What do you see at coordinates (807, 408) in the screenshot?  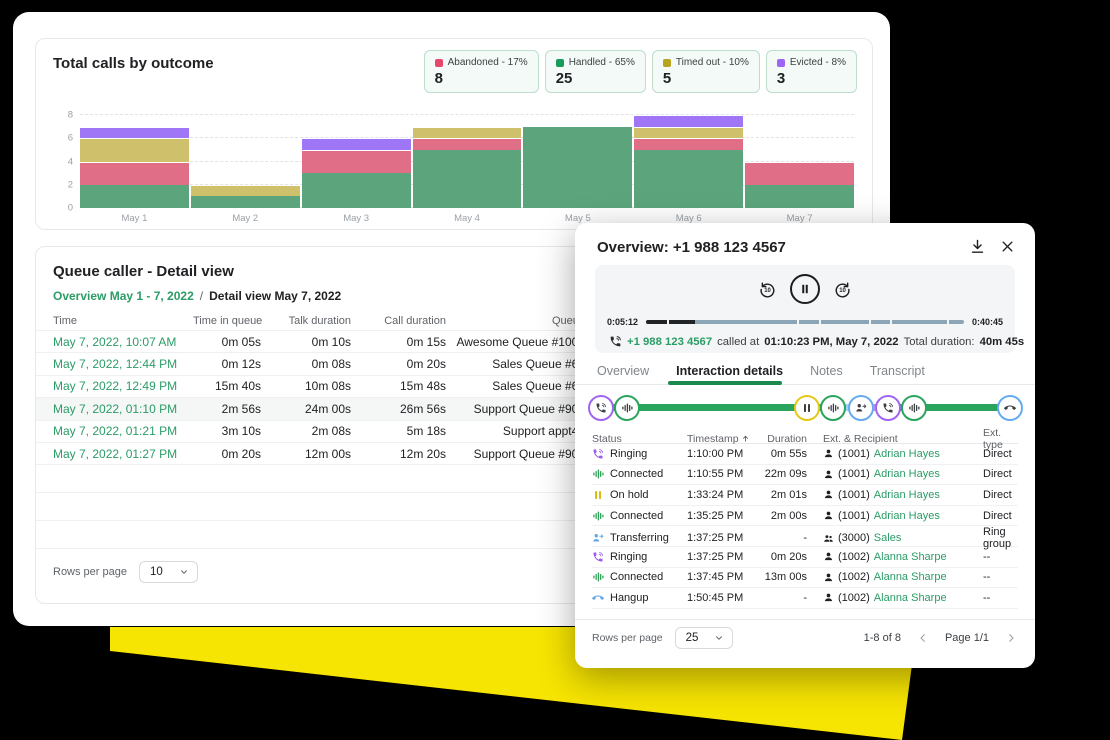 I see `timeline-node-pause` at bounding box center [807, 408].